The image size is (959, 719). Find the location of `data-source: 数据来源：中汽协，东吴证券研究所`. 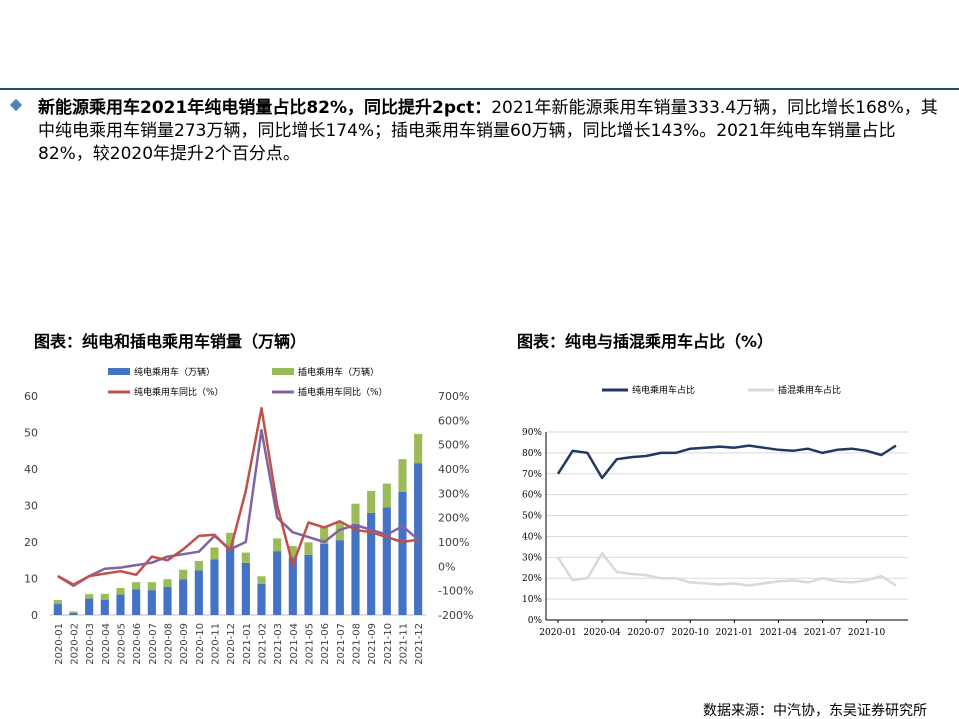

data-source: 数据来源：中汽协，东吴证券研究所 is located at coordinates (815, 711).